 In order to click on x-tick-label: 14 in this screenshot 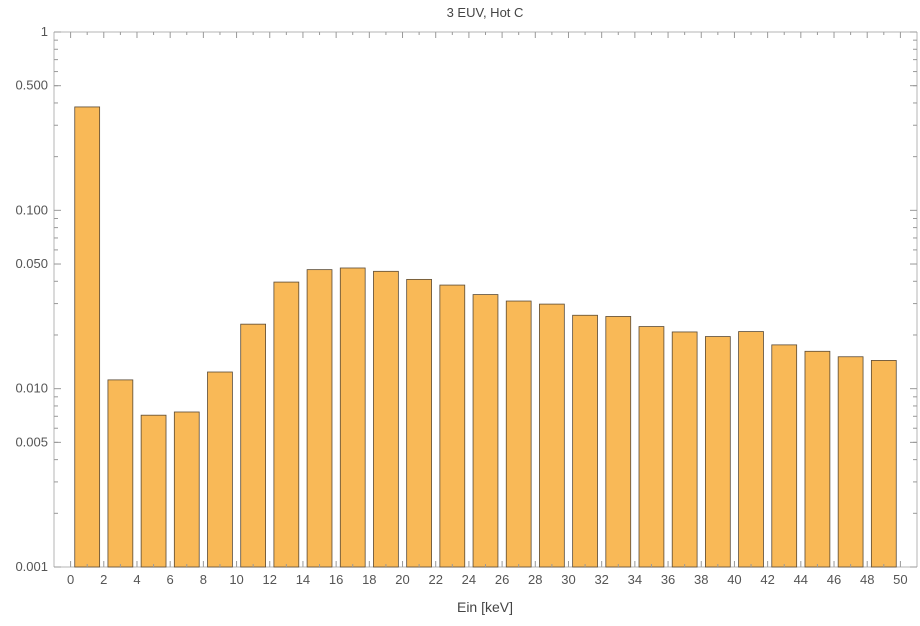, I will do `click(303, 579)`.